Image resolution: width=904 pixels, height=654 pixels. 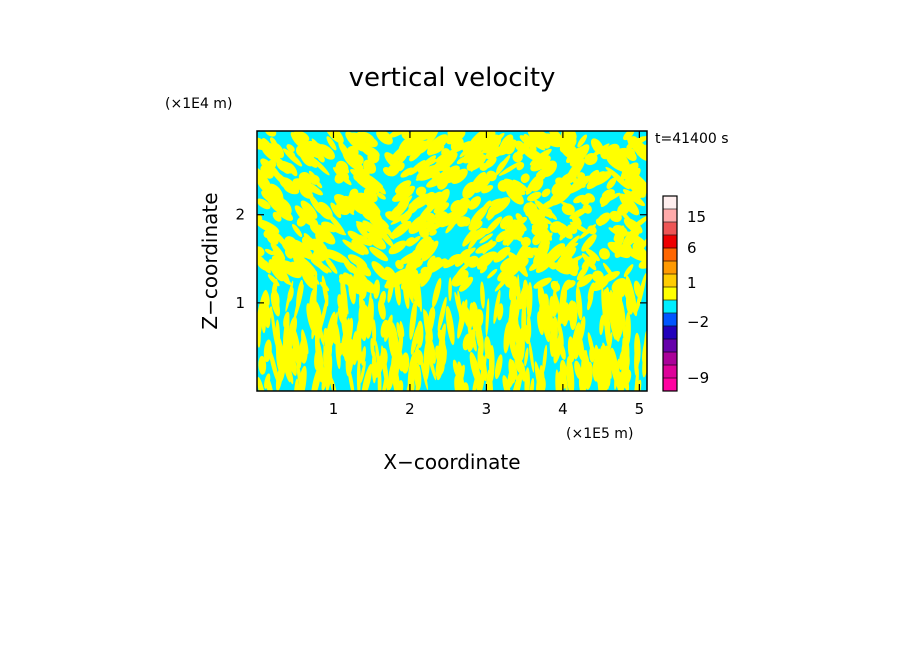 What do you see at coordinates (451, 462) in the screenshot?
I see `x-axis-label: X−coordinate` at bounding box center [451, 462].